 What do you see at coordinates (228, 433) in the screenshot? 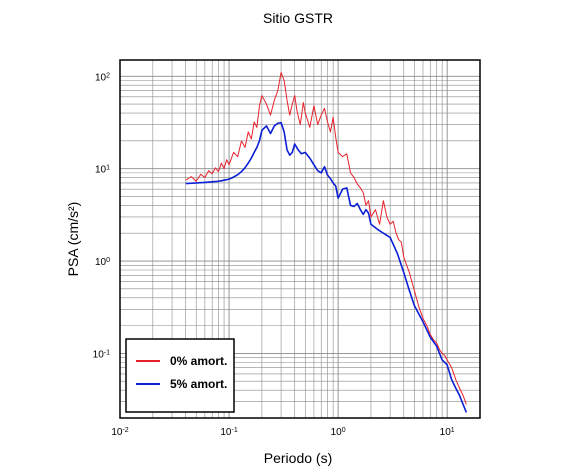
I see `x-tick-label-1: 10⁻¹` at bounding box center [228, 433].